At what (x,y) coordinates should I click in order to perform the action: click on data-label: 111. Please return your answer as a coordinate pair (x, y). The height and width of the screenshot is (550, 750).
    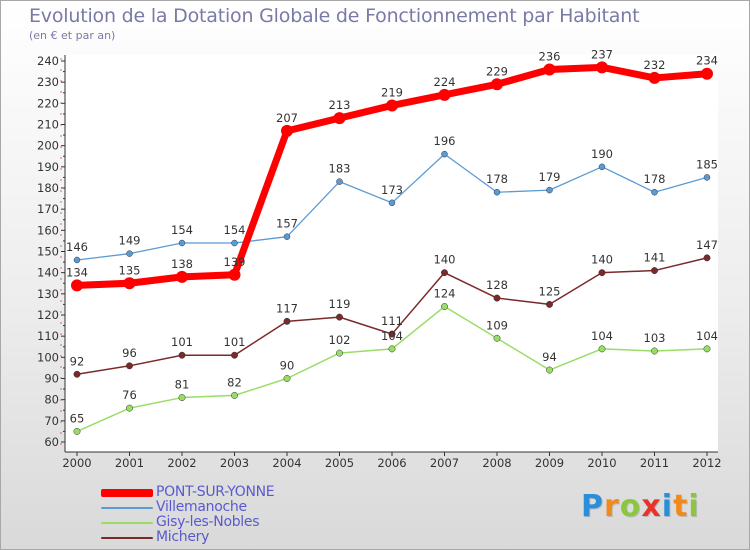
    Looking at the image, I should click on (392, 321).